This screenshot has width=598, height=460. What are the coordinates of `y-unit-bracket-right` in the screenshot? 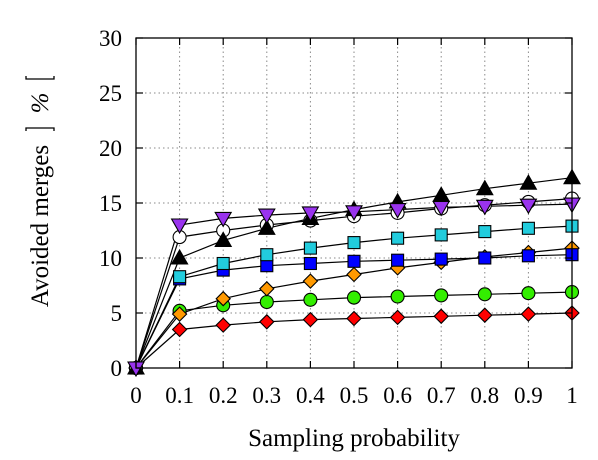 It's located at (40, 78).